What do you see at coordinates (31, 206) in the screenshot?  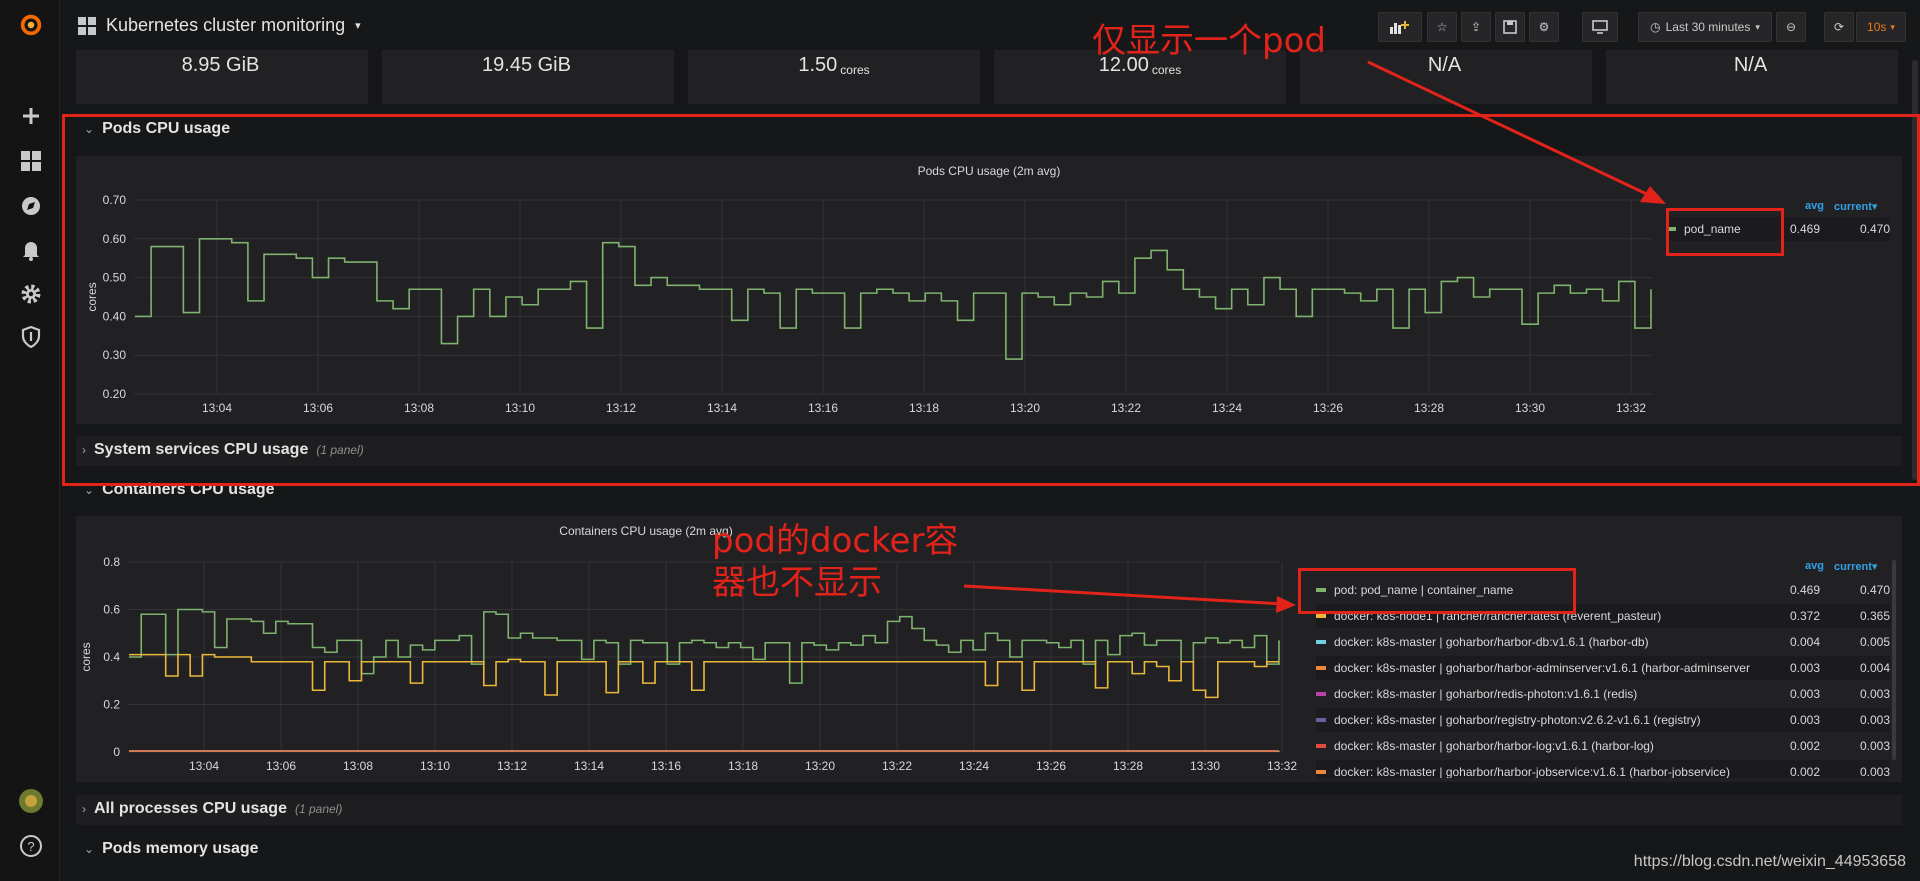 I see `explore-icon` at bounding box center [31, 206].